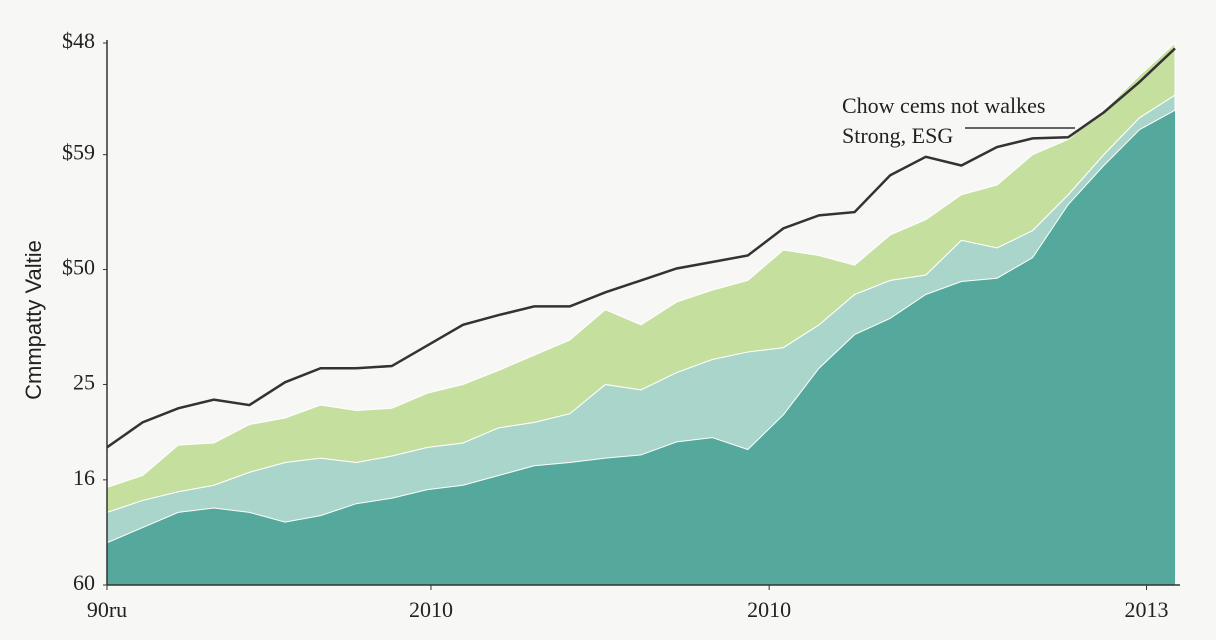 The width and height of the screenshot is (1216, 640). What do you see at coordinates (84, 582) in the screenshot?
I see `y-tick-label: 60` at bounding box center [84, 582].